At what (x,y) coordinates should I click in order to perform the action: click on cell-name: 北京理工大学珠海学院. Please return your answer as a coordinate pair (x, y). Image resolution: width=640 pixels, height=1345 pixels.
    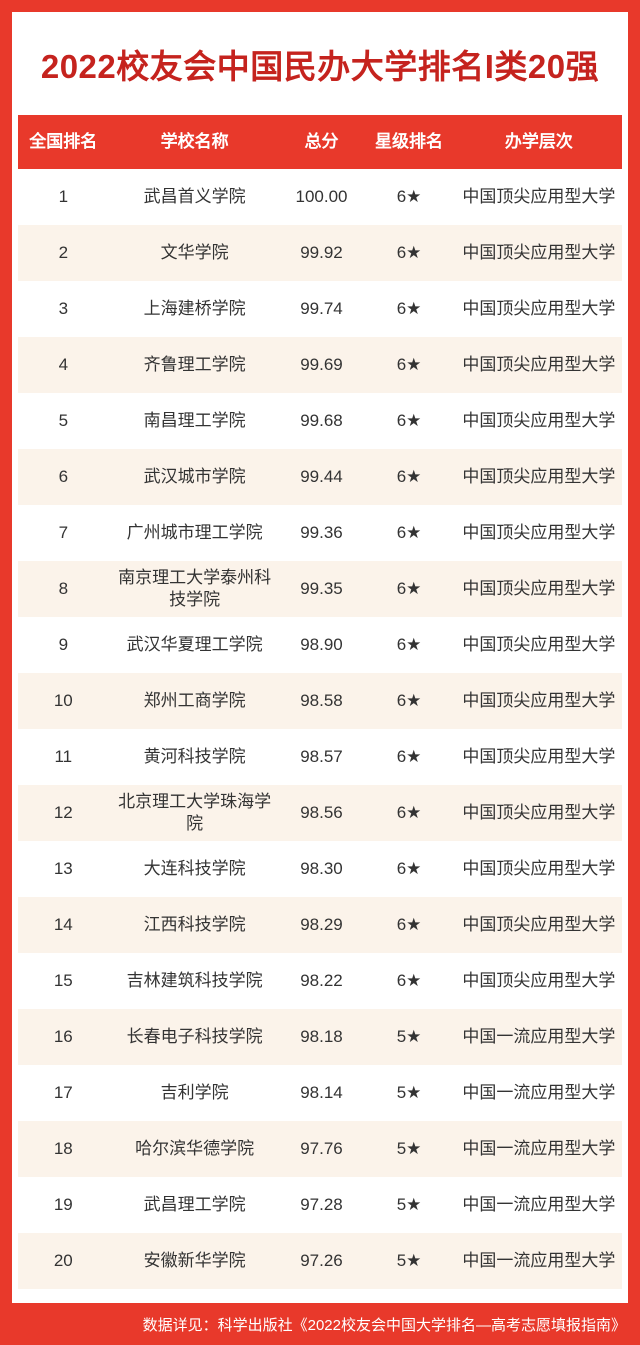
    Looking at the image, I should click on (195, 812).